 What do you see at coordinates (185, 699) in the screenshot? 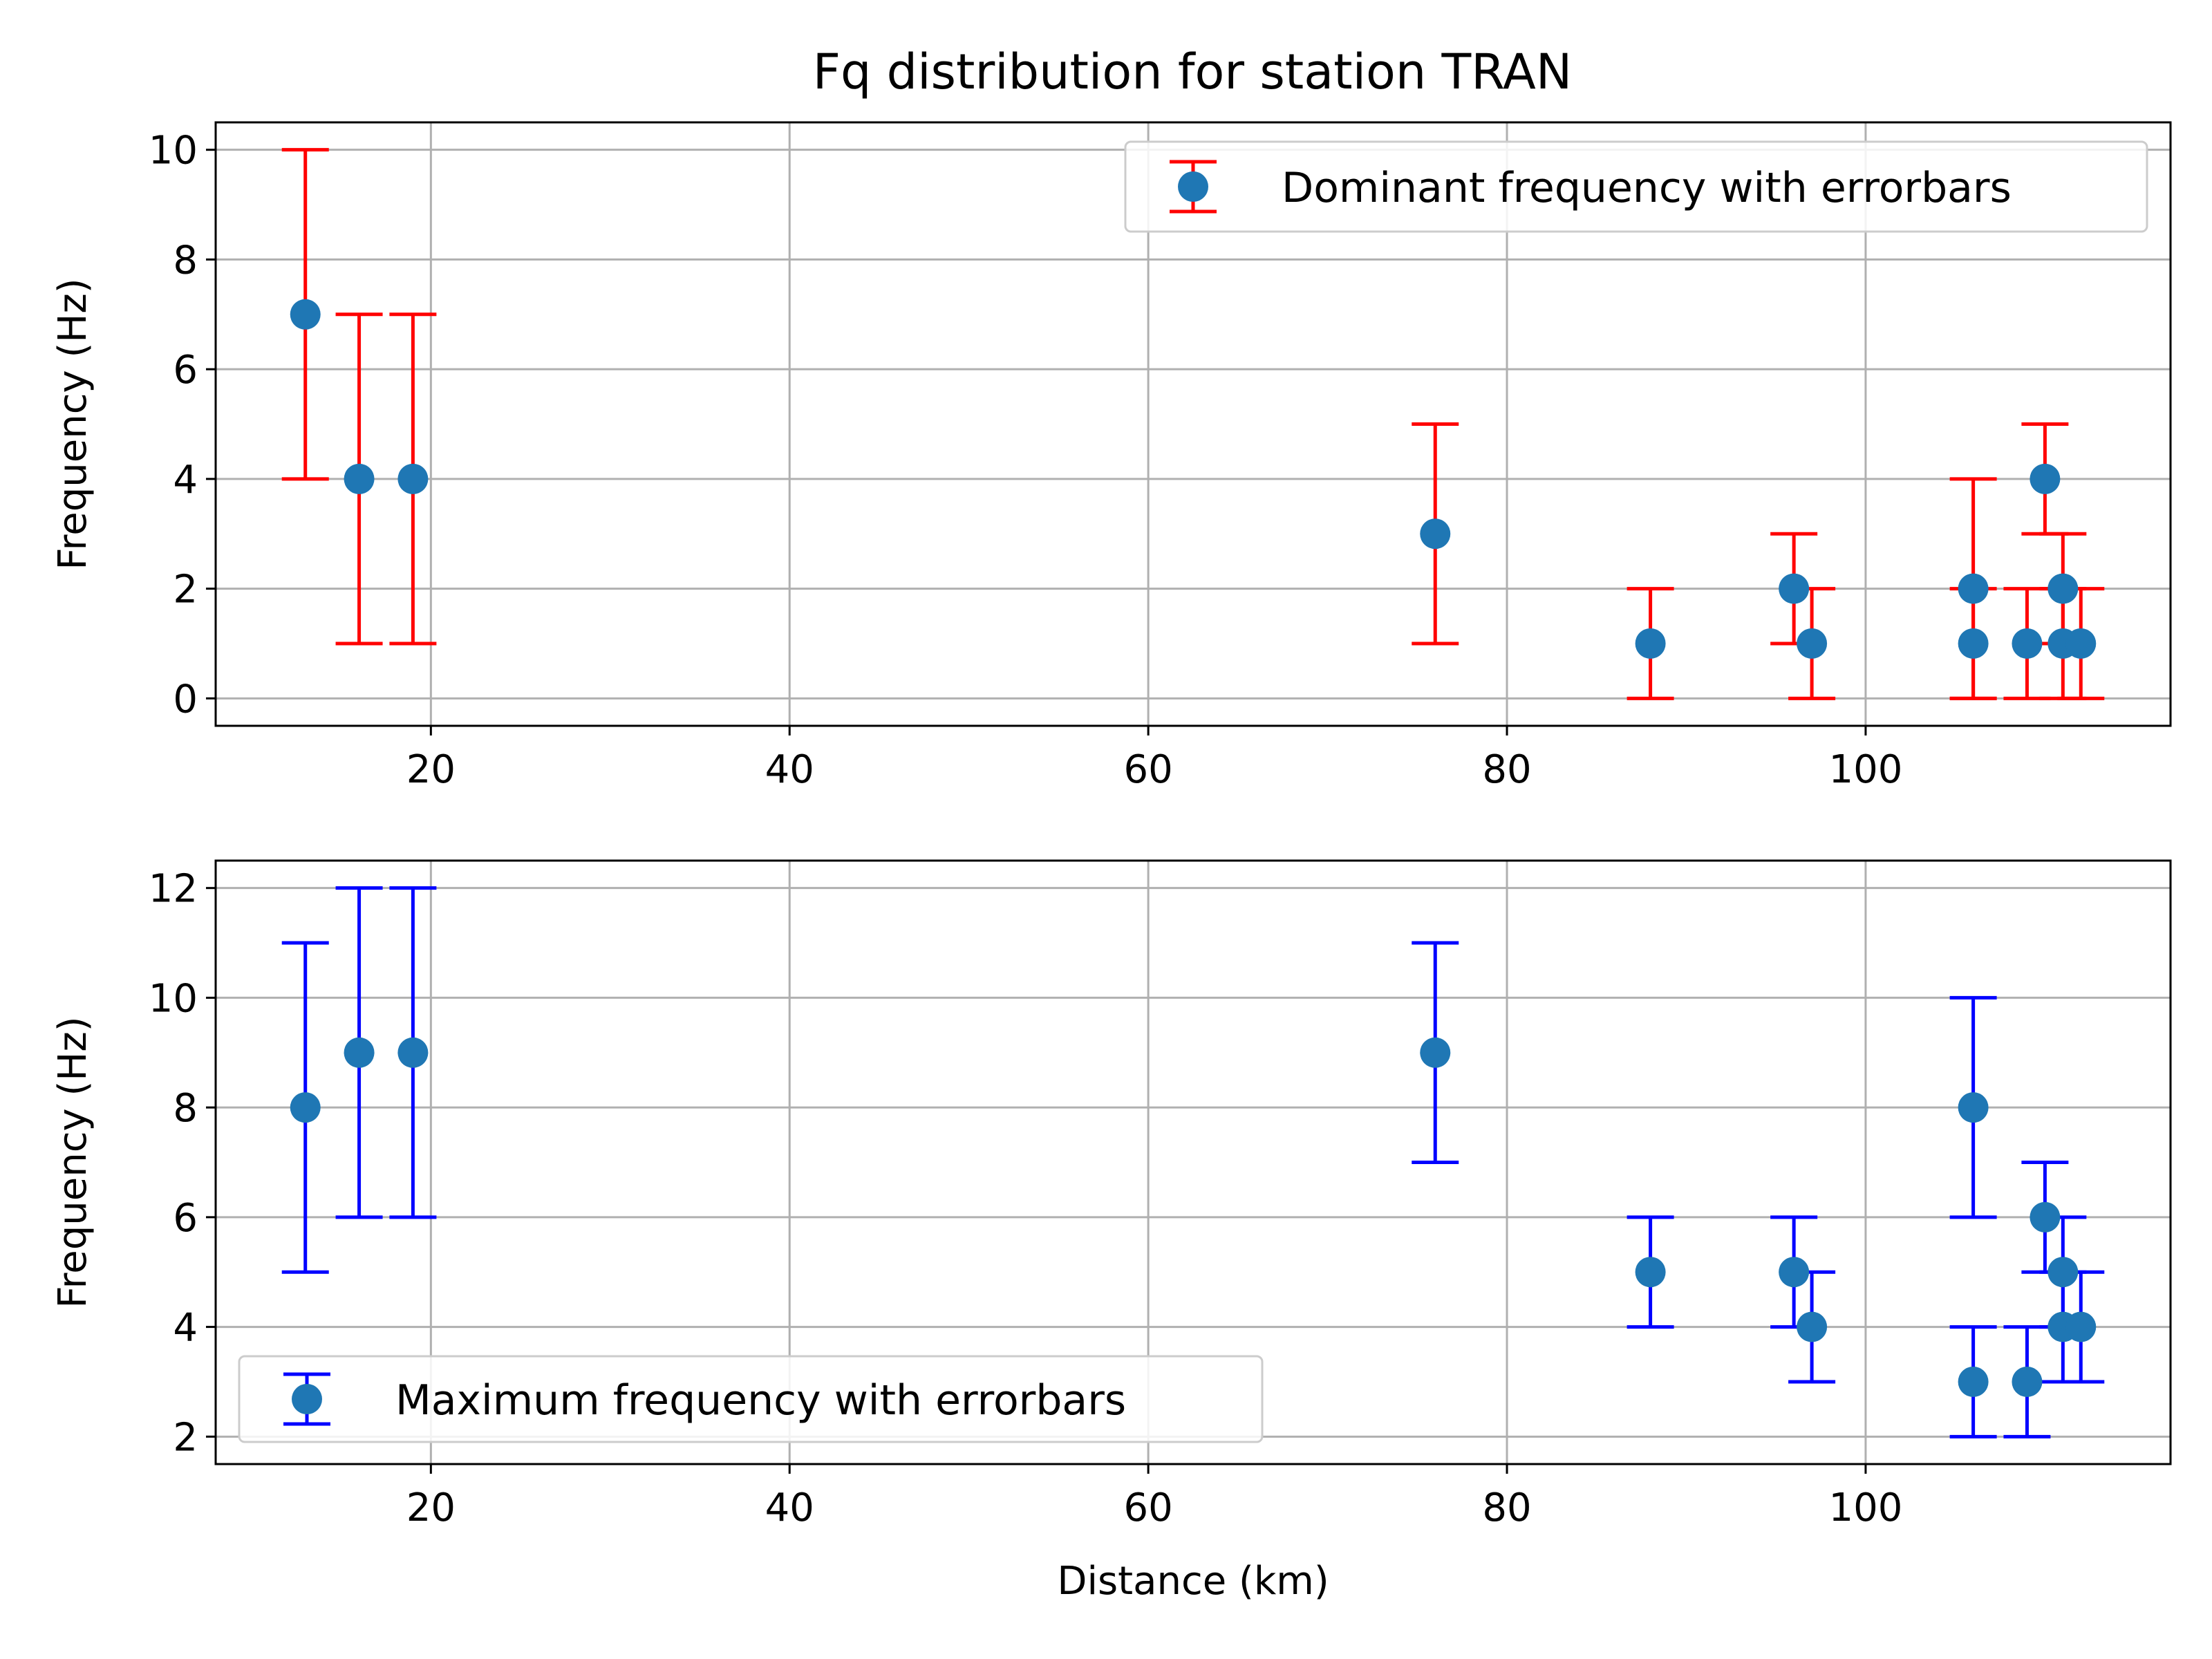
I see `y-tick-label: 0` at bounding box center [185, 699].